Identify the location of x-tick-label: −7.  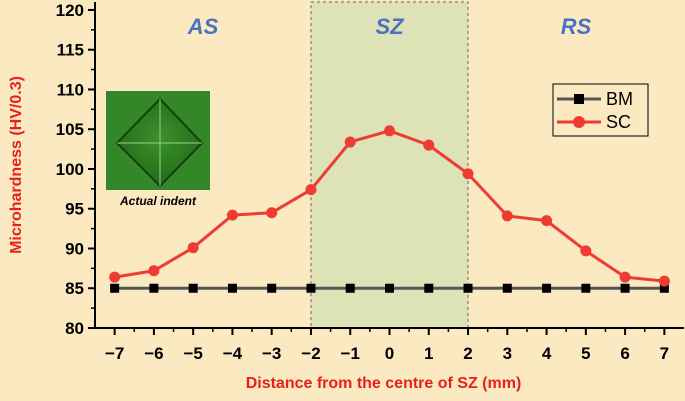
(114, 353).